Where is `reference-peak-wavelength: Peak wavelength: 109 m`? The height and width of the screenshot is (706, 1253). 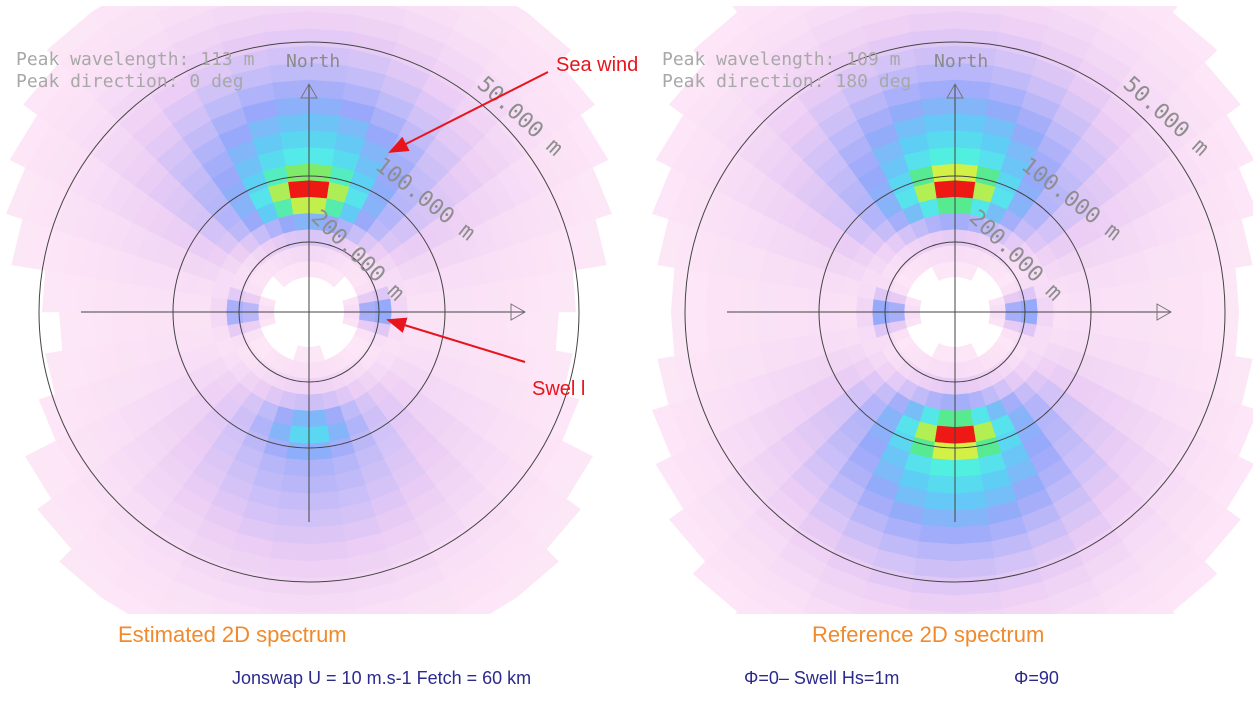
reference-peak-wavelength: Peak wavelength: 109 m is located at coordinates (781, 59).